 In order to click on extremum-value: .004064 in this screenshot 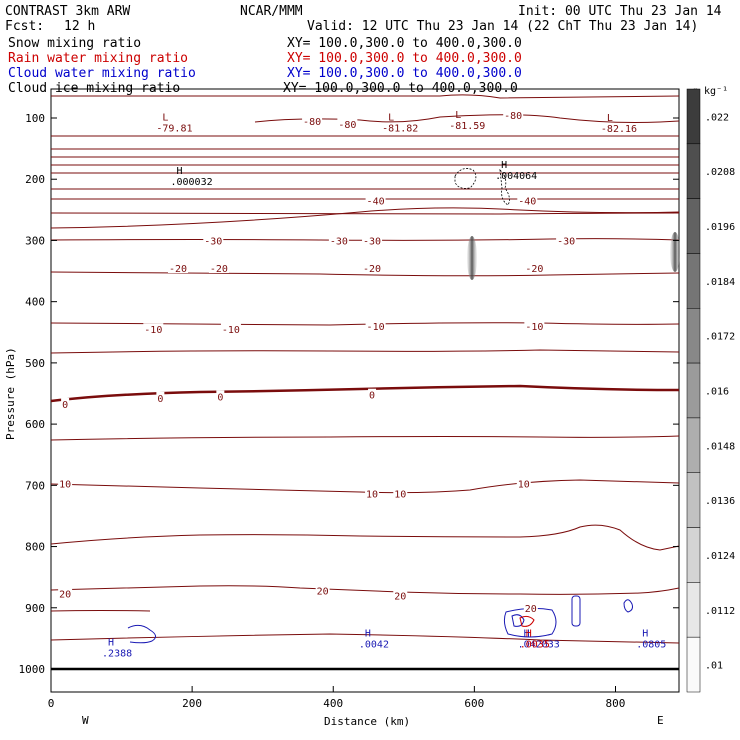, I will do `click(516, 176)`.